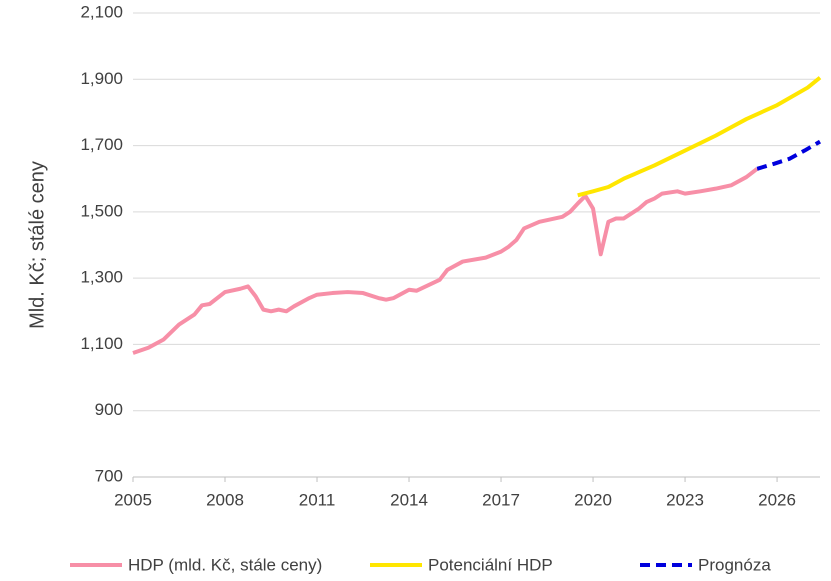 The width and height of the screenshot is (831, 581). Describe the element at coordinates (37, 245) in the screenshot. I see `y-axis-label: Mld. Kč; stálé ceny` at that location.